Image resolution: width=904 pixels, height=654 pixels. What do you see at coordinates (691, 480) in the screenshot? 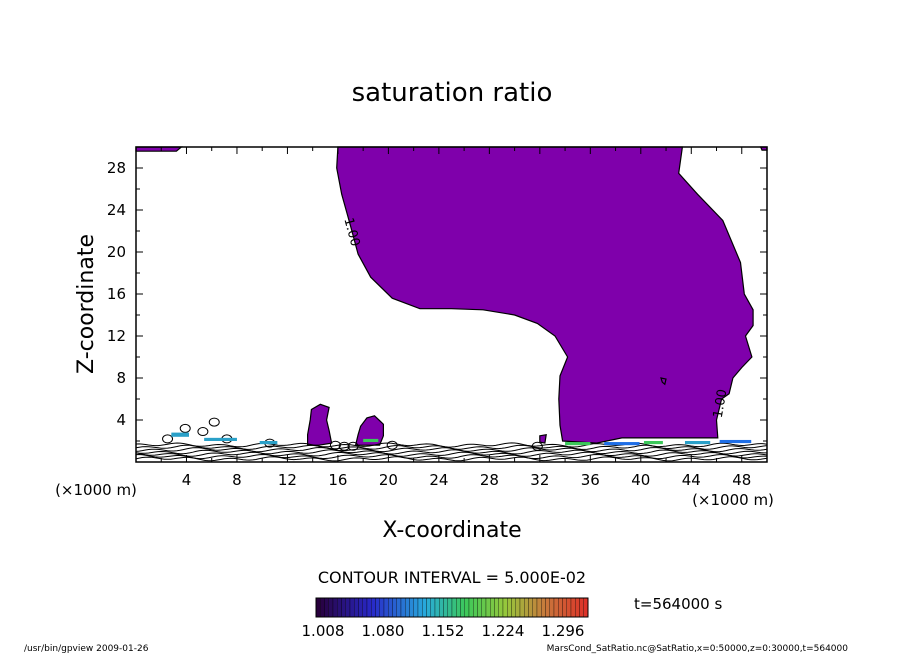
I see `x-tick-label: 44` at bounding box center [691, 480].